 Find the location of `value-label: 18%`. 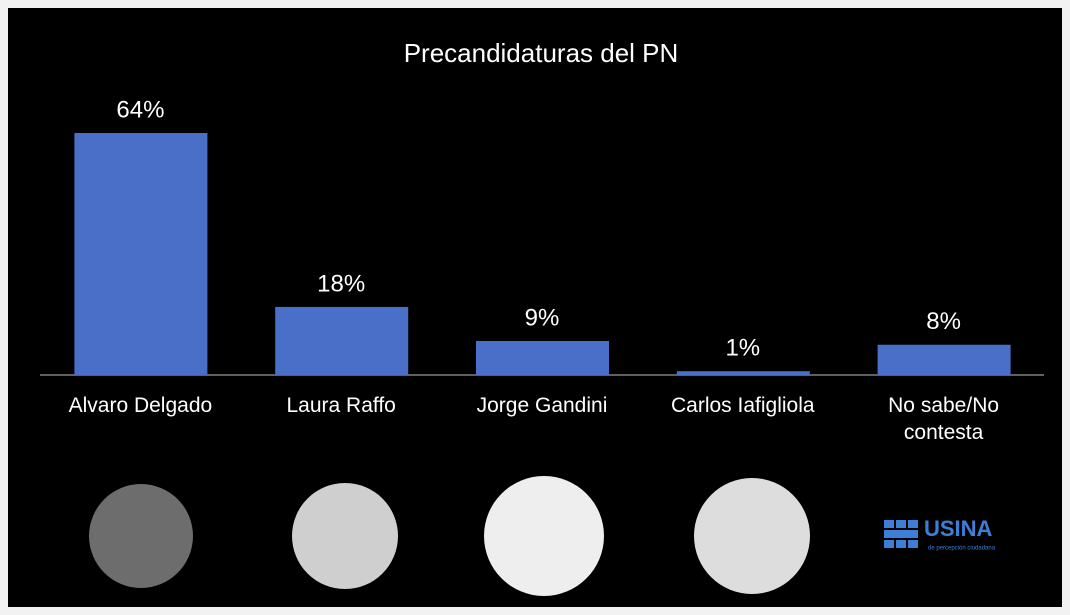

value-label: 18% is located at coordinates (341, 283).